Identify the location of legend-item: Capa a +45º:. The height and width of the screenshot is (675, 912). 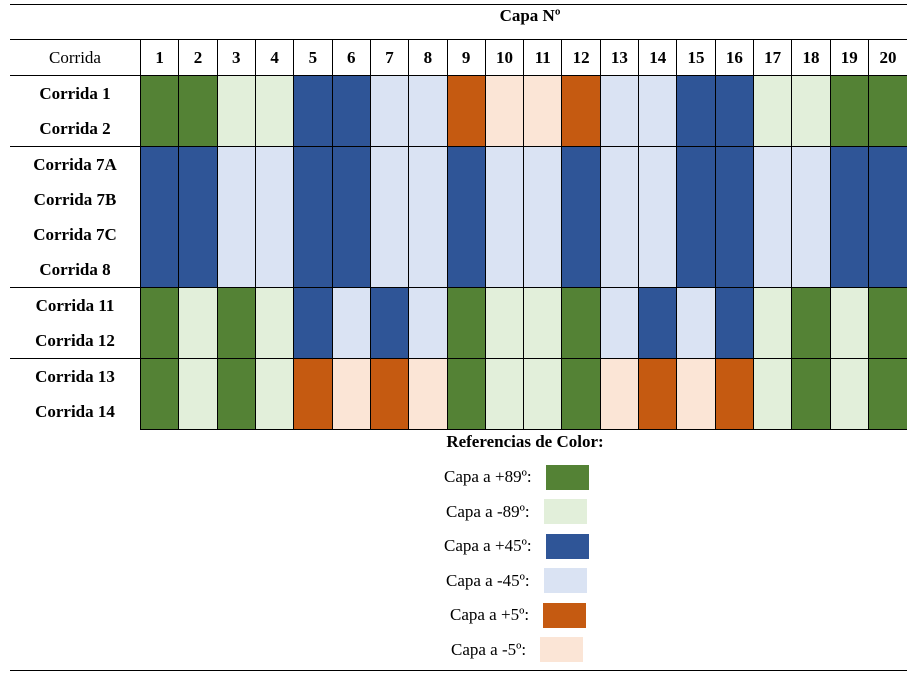
(516, 546).